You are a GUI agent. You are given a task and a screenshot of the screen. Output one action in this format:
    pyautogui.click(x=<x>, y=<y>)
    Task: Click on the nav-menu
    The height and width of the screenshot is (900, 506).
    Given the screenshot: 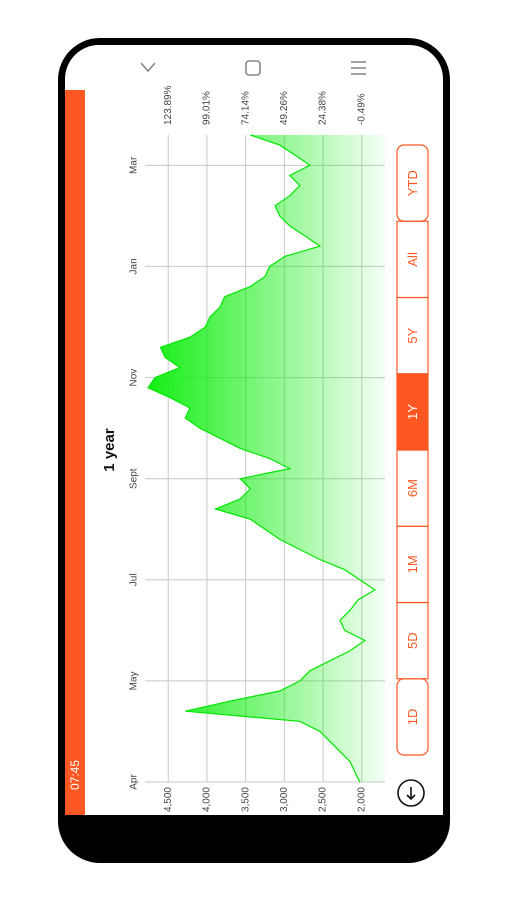 What is the action you would take?
    pyautogui.click(x=358, y=68)
    